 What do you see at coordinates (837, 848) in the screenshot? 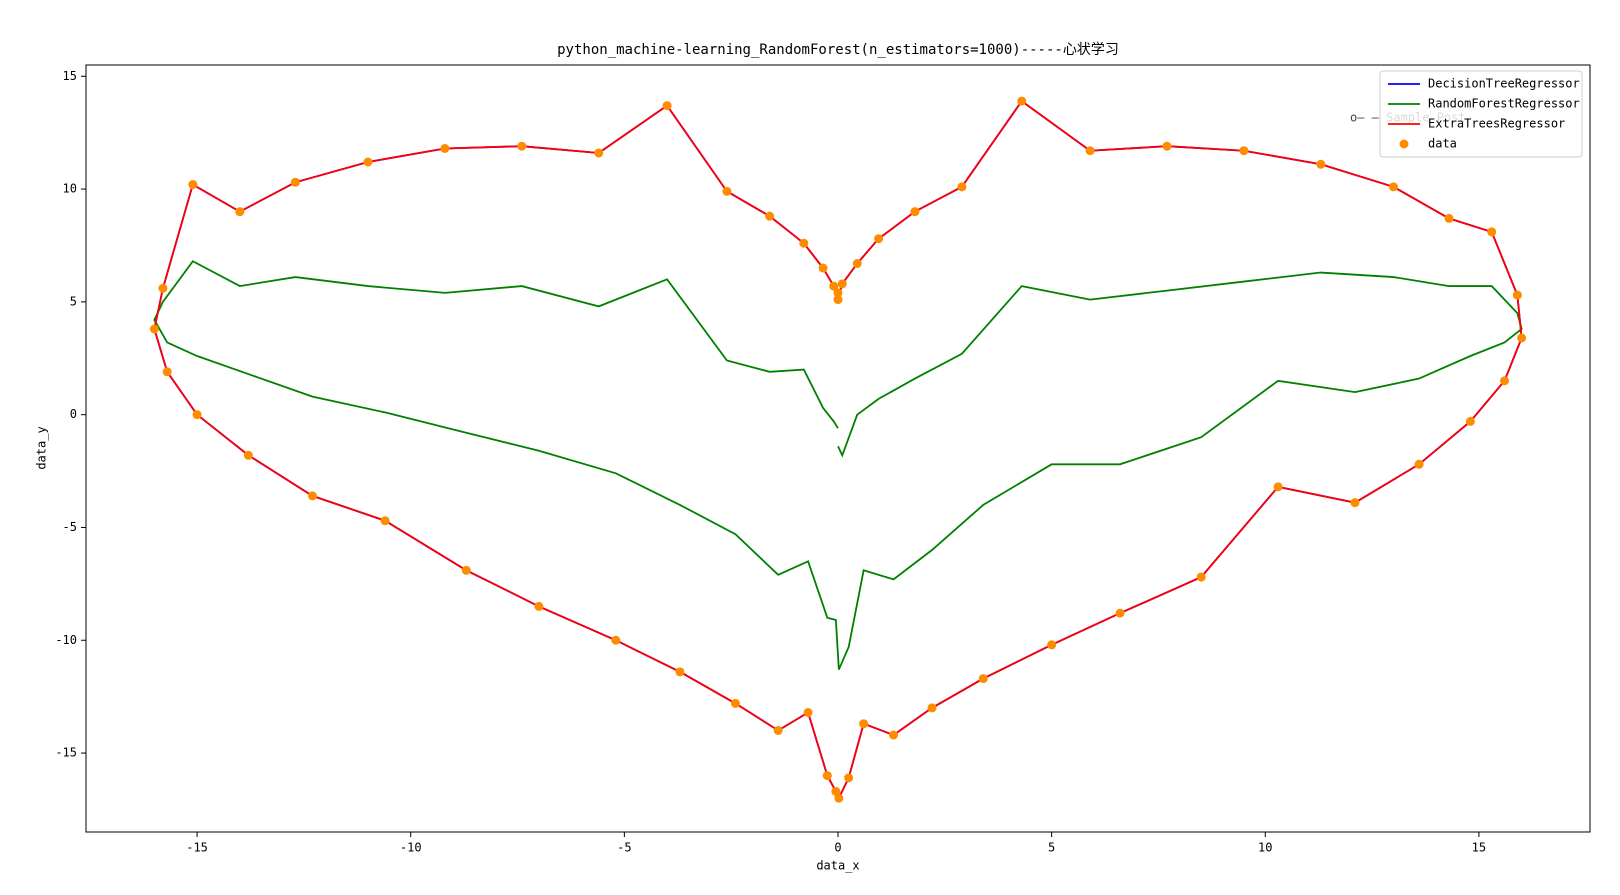
I see `x-tick-label: 0` at bounding box center [837, 848].